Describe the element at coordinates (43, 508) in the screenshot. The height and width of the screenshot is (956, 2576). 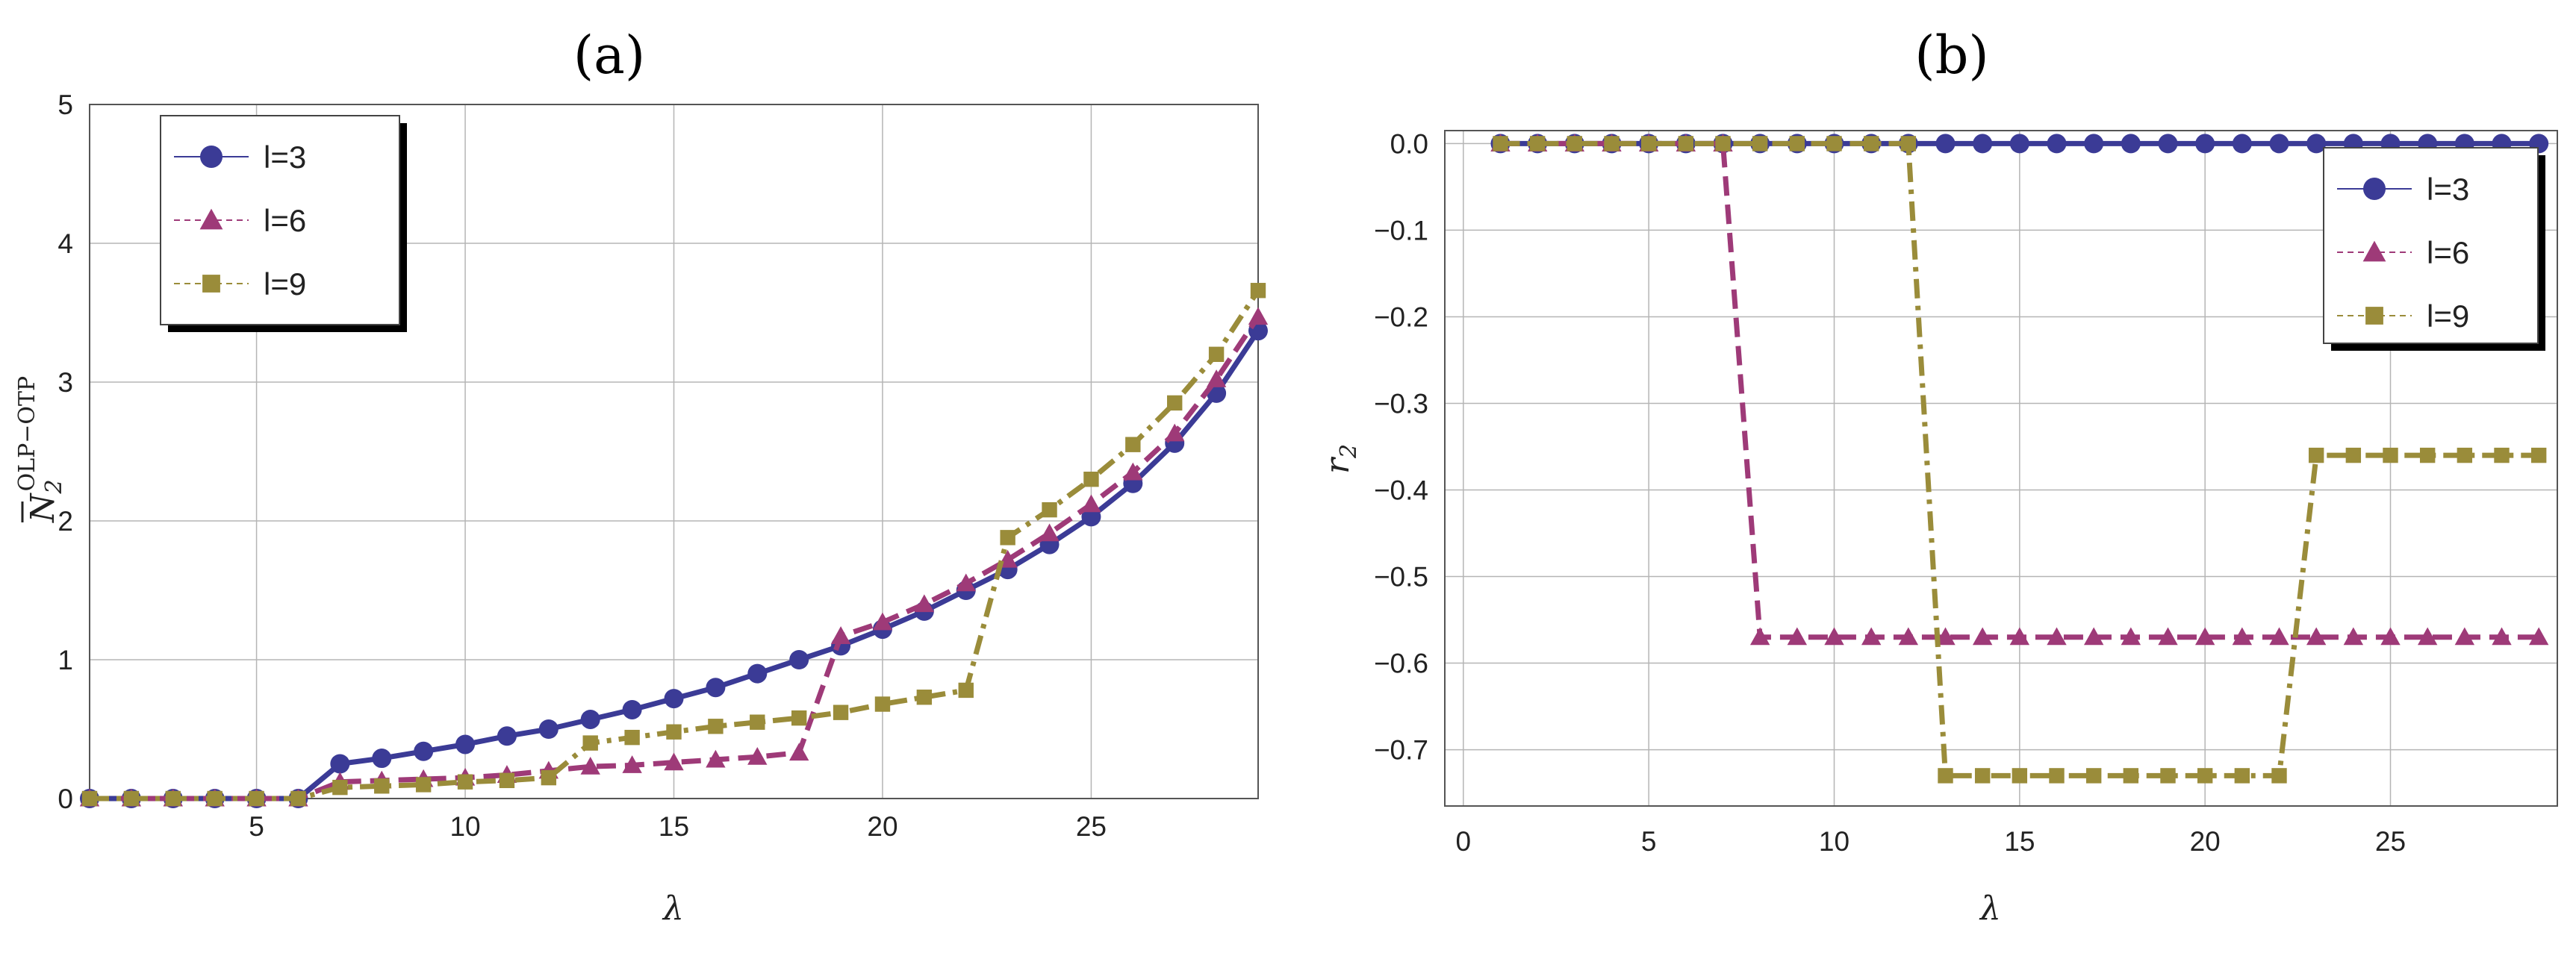
I see `panel-a-y-label-main: N` at that location.